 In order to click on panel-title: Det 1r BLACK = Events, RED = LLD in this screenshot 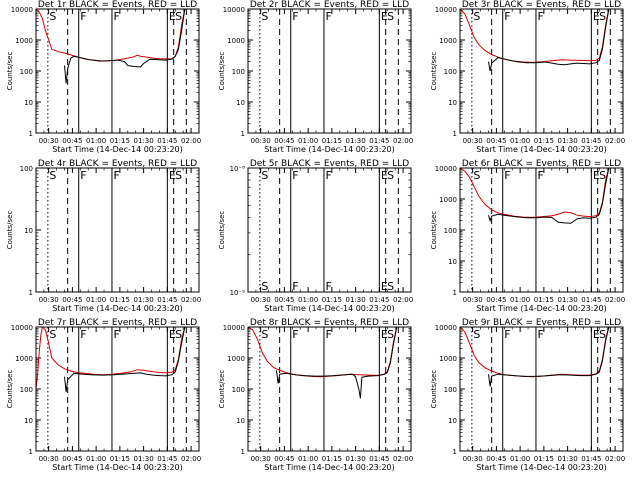, I will do `click(117, 5)`.